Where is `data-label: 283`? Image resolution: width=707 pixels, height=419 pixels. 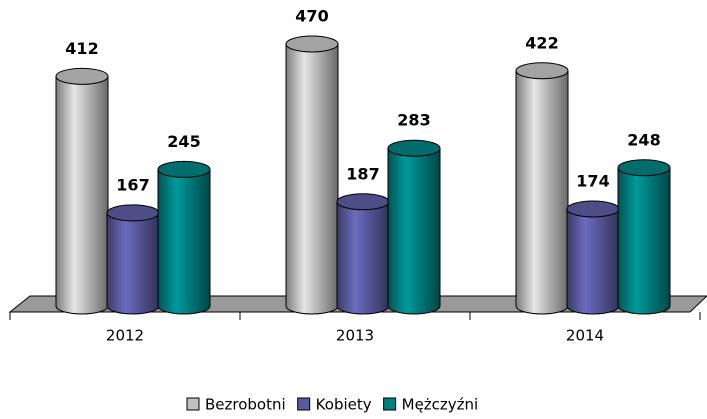 data-label: 283 is located at coordinates (413, 120).